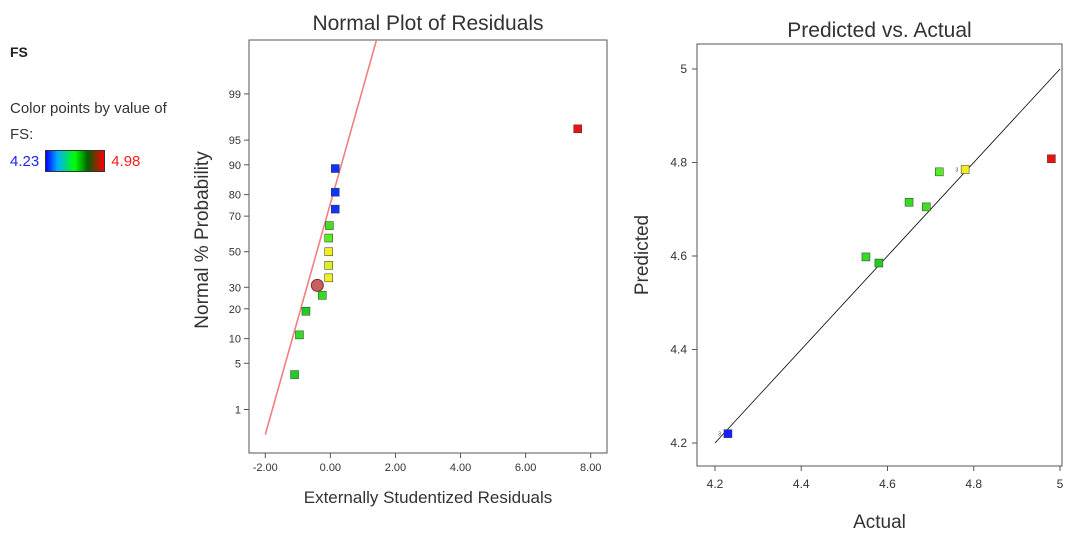 The image size is (1070, 534). Describe the element at coordinates (235, 95) in the screenshot. I see `normal-plot-y-tick-label: 99` at that location.